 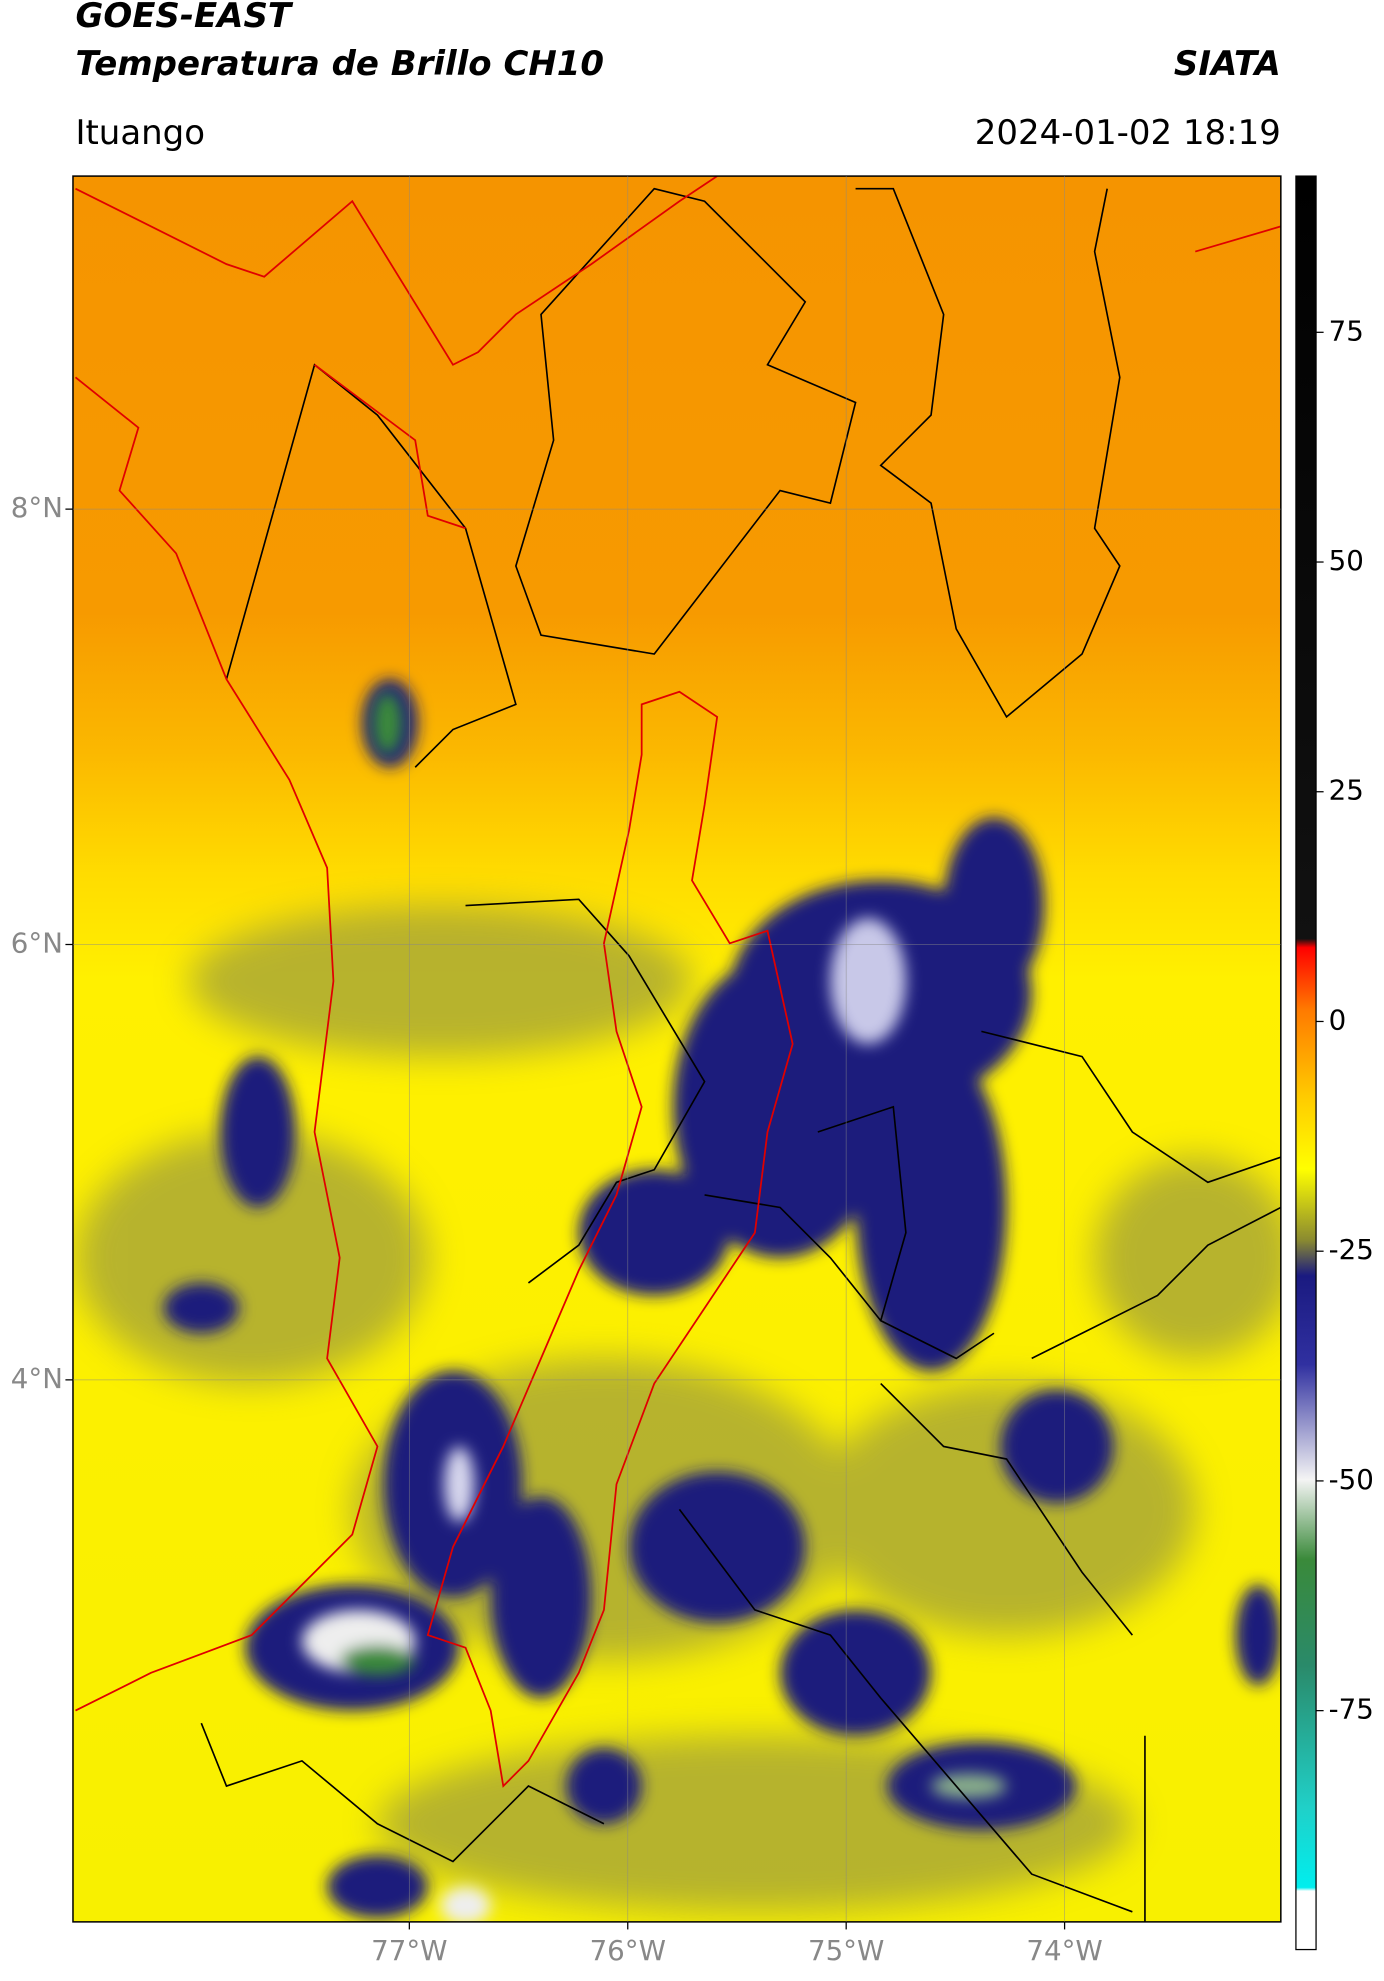 What do you see at coordinates (1351, 1479) in the screenshot?
I see `colorbar-tick-label: -50` at bounding box center [1351, 1479].